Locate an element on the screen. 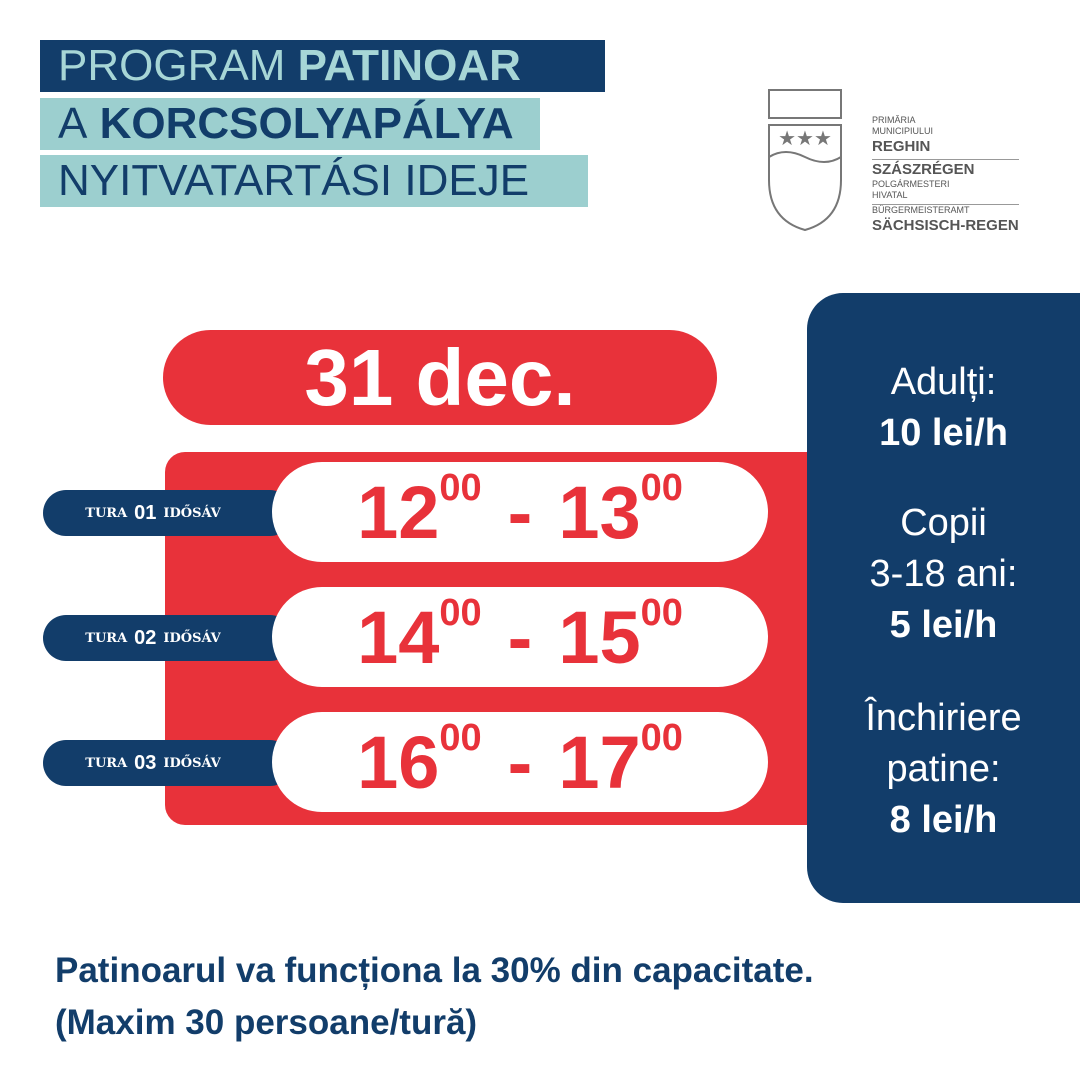 The height and width of the screenshot is (1080, 1080). slot-time: 12 00-13 00 is located at coordinates (520, 512).